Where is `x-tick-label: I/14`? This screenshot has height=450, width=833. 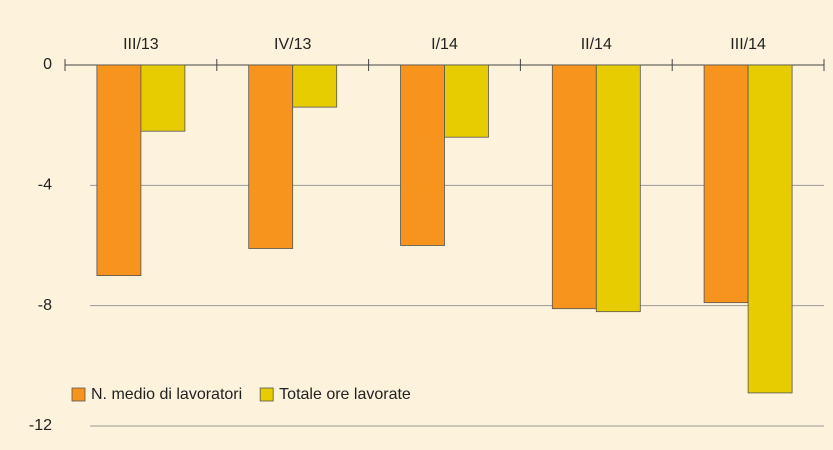
x-tick-label: I/14 is located at coordinates (444, 44).